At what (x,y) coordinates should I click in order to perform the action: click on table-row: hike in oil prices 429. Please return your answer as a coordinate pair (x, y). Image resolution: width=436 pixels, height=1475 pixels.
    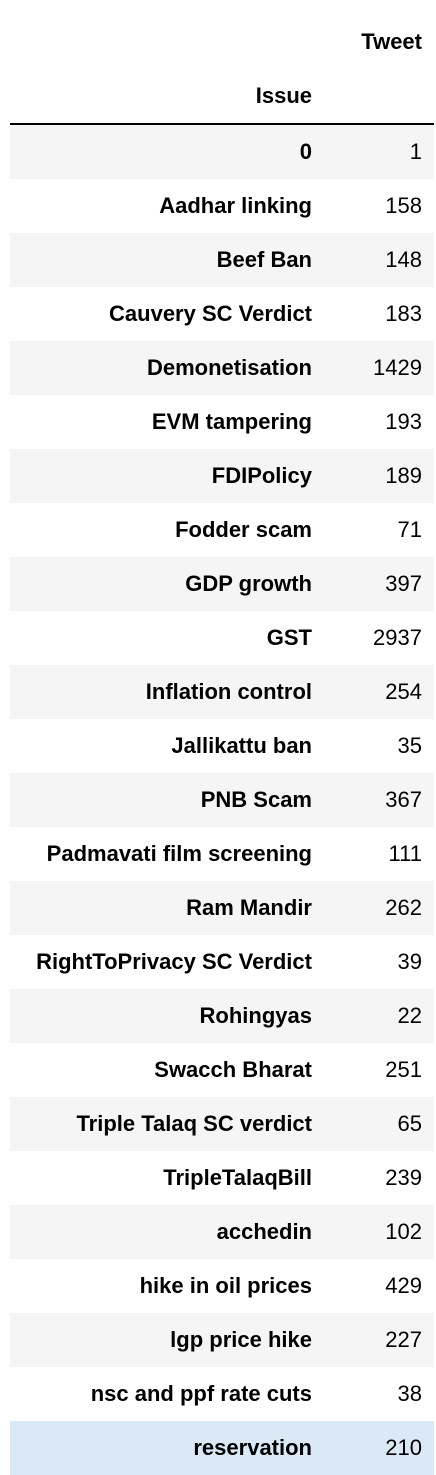
    Looking at the image, I should click on (222, 1286).